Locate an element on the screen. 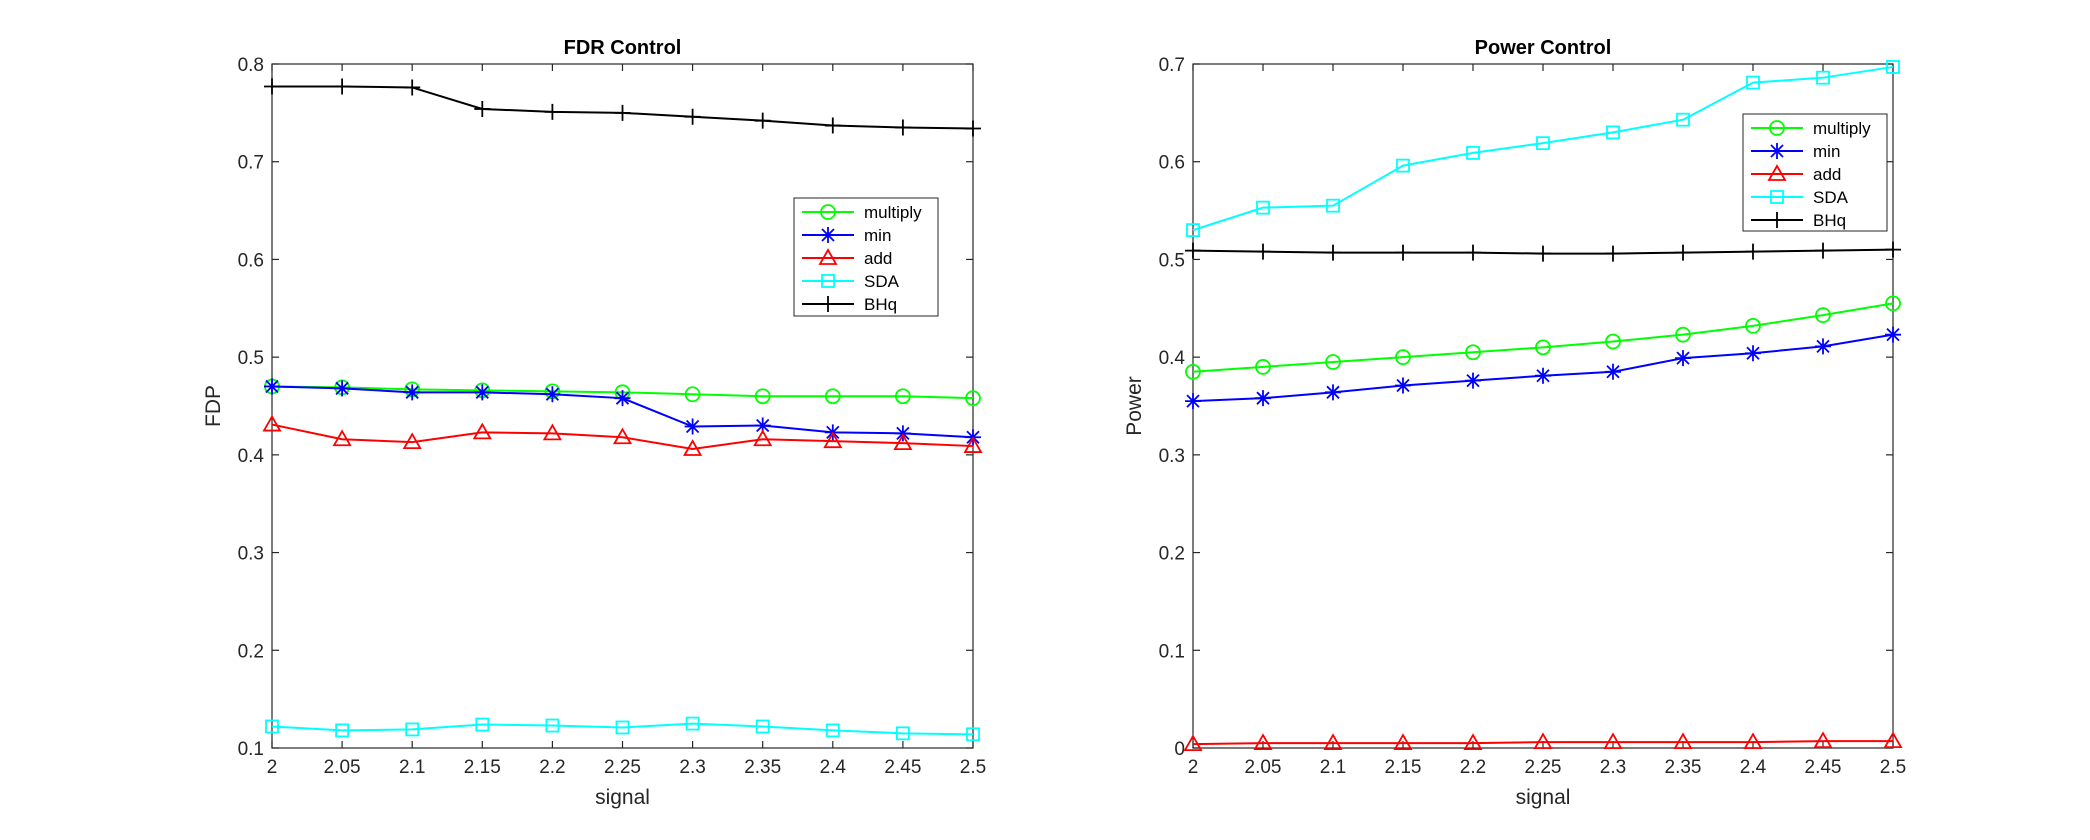 This screenshot has width=2090, height=840. y-tick-label: 0 is located at coordinates (1179, 749).